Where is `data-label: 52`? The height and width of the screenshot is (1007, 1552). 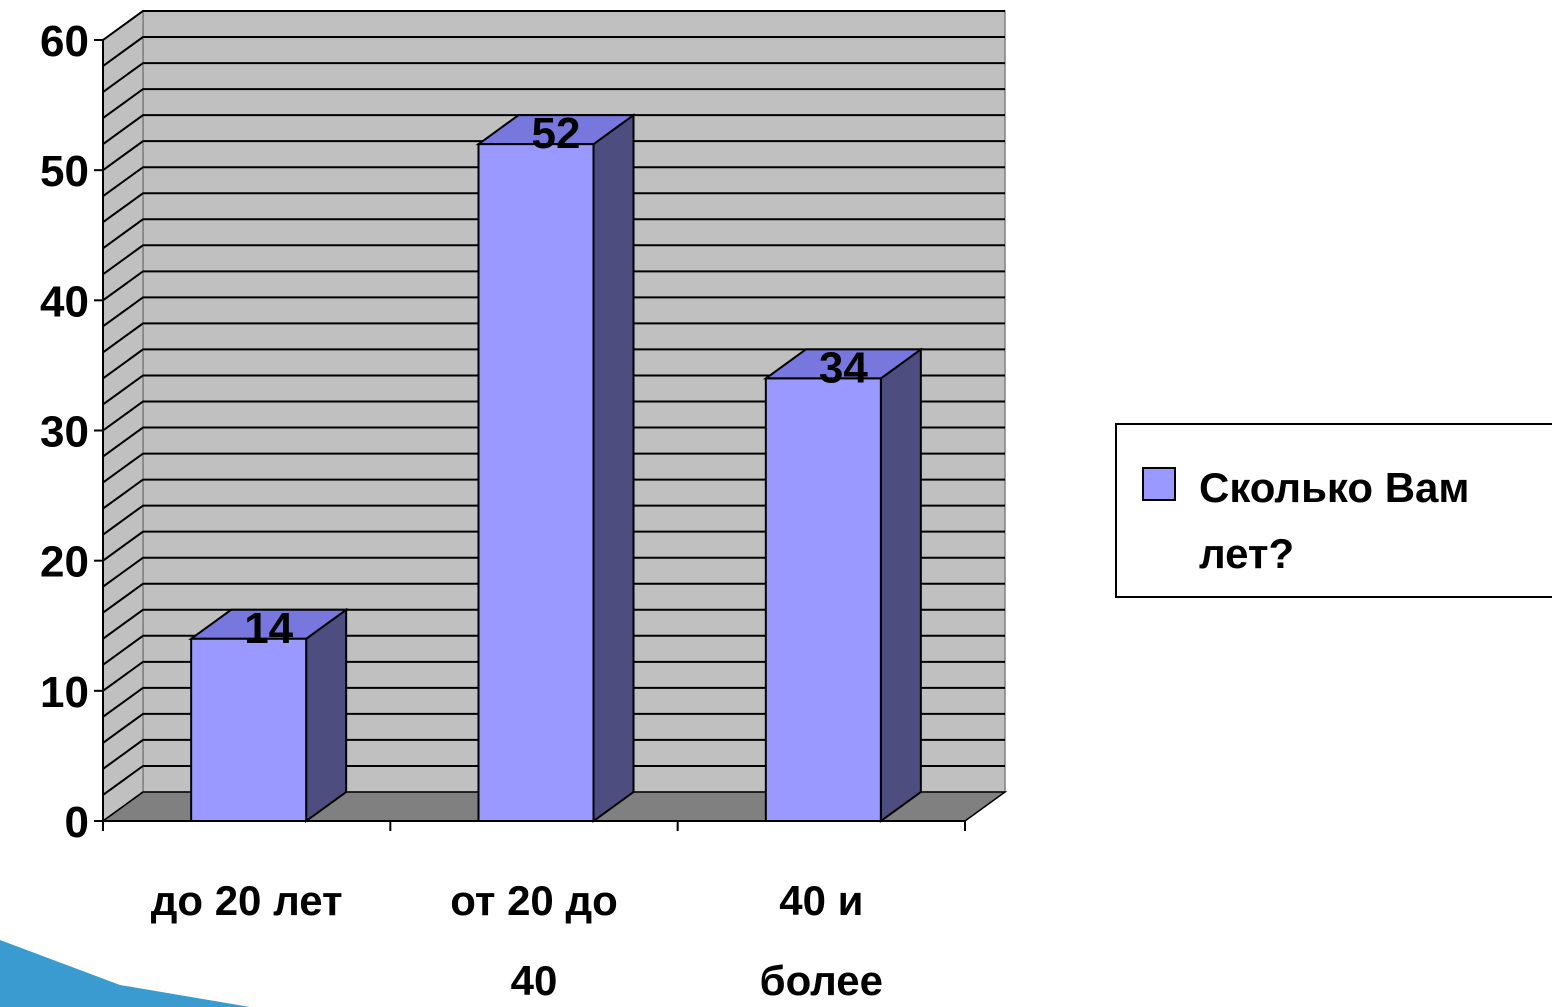
data-label: 52 is located at coordinates (556, 133).